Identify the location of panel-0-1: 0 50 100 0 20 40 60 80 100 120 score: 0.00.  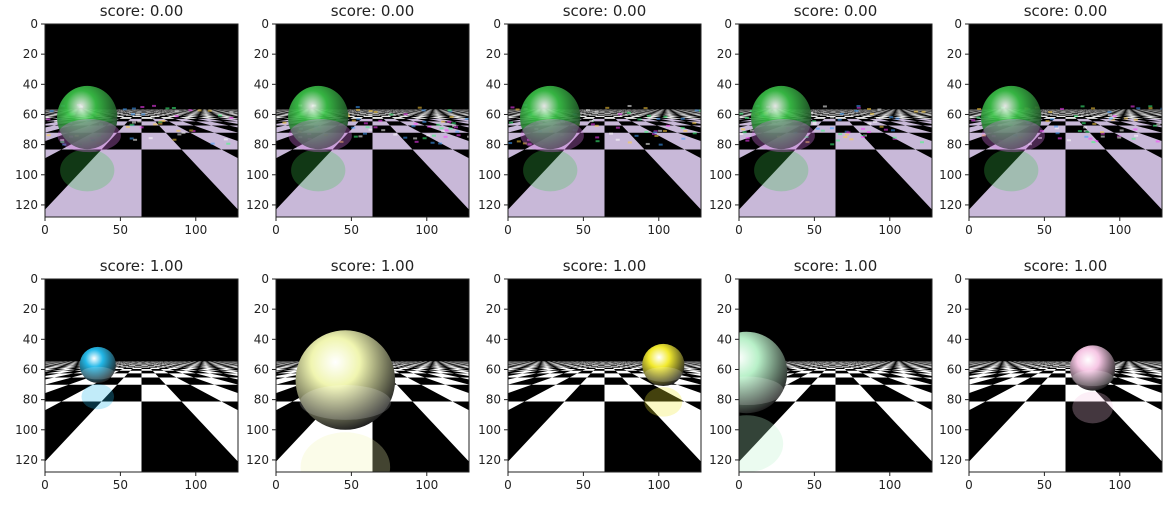
(358, 119).